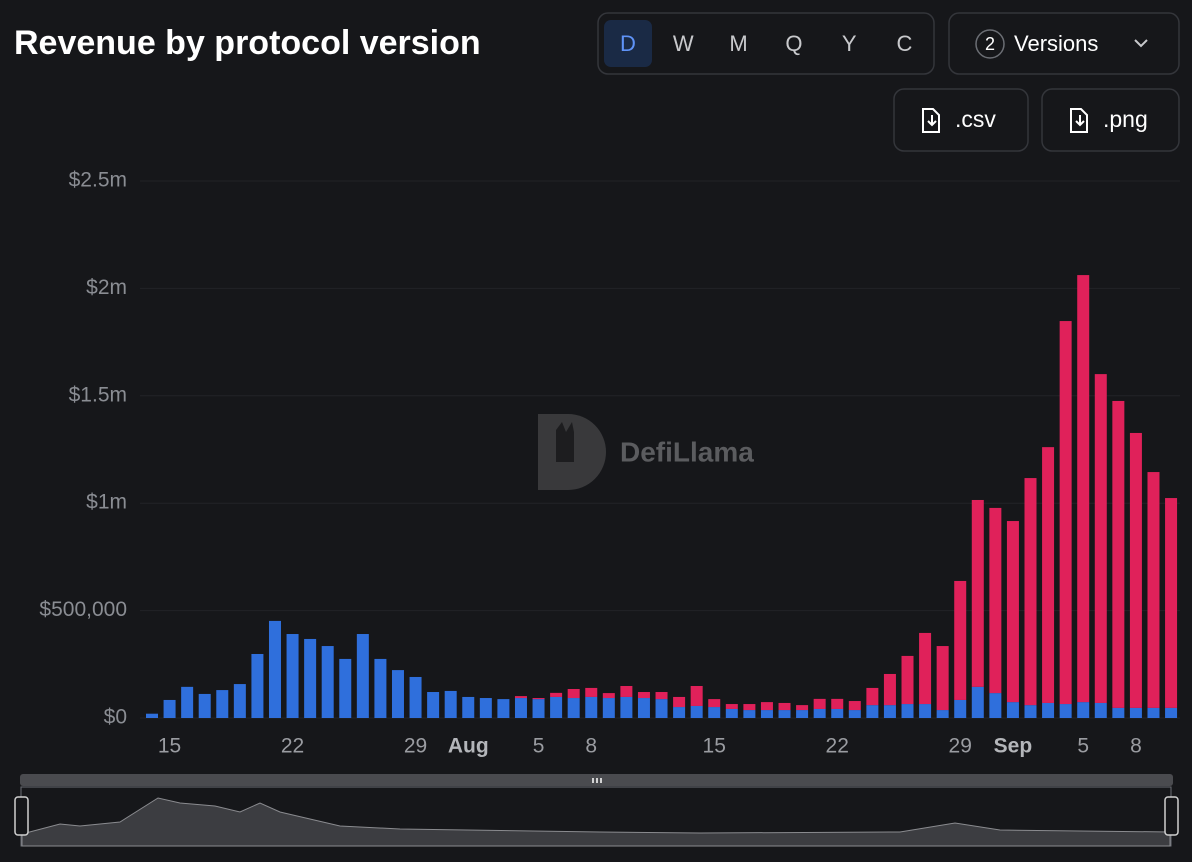 Image resolution: width=1192 pixels, height=862 pixels. Describe the element at coordinates (766, 43) in the screenshot. I see `period-group` at that location.